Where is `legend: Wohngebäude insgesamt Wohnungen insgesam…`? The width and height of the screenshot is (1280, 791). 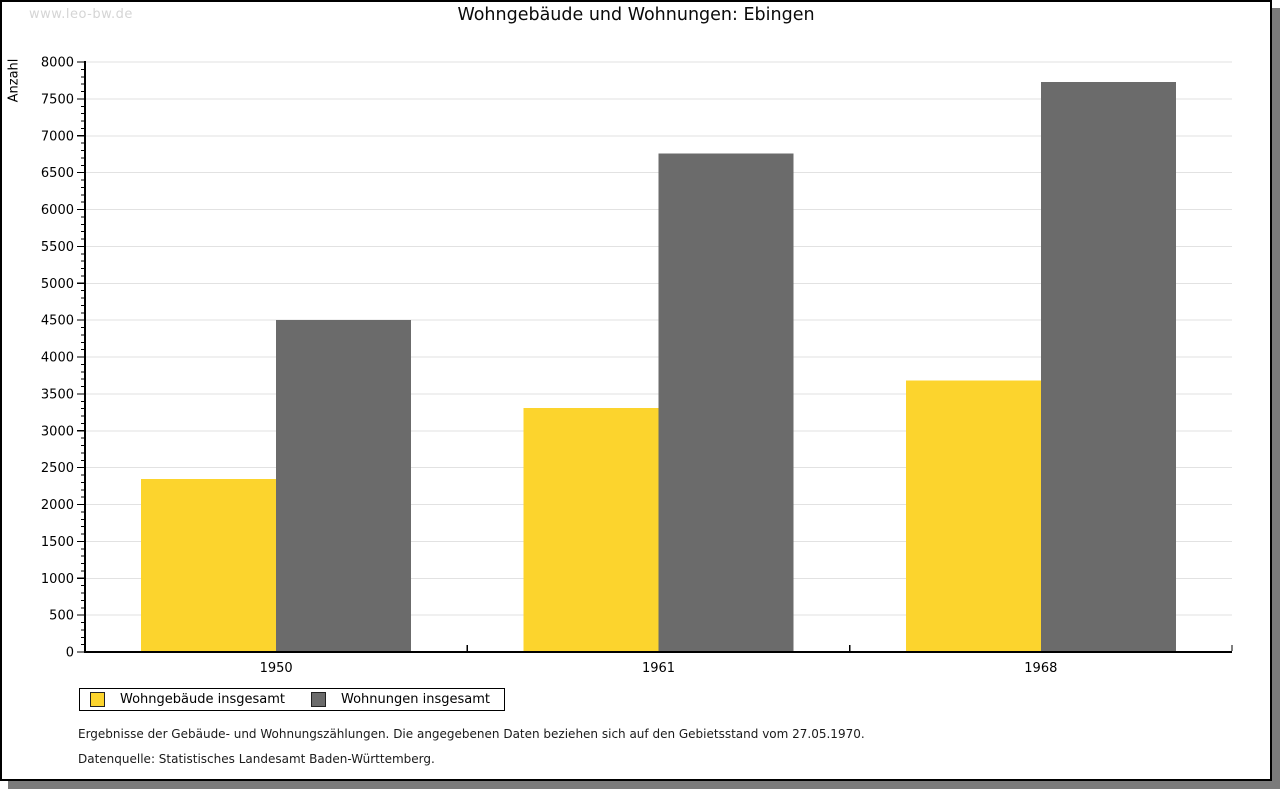
legend: Wohngebäude insgesamt Wohnungen insgesam… is located at coordinates (292, 699).